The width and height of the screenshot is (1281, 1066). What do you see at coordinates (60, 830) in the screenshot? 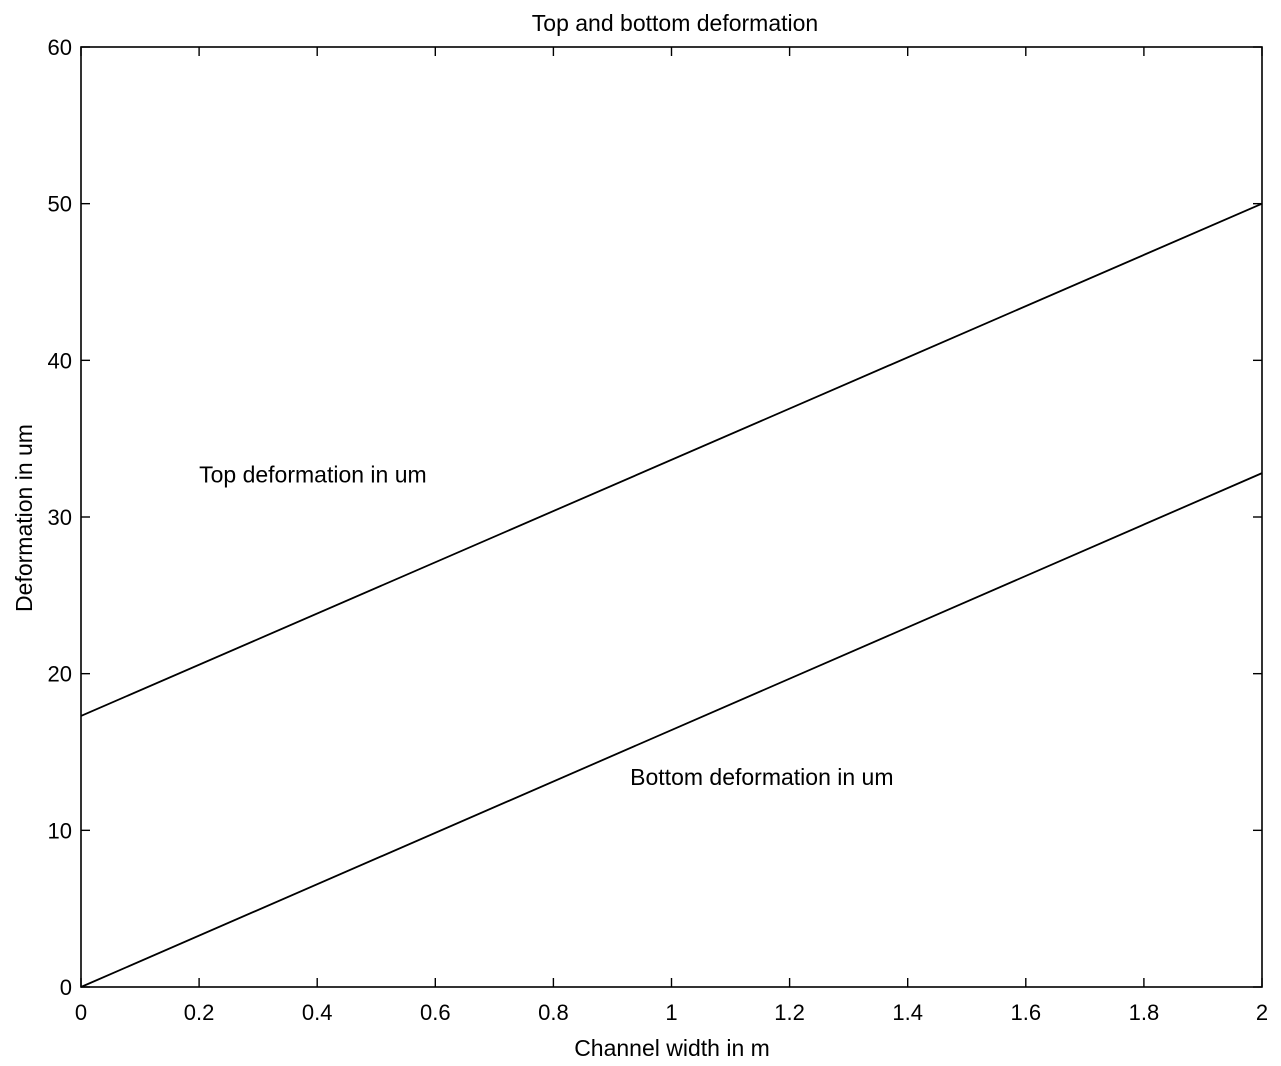
I see `y-tick-label: 10` at bounding box center [60, 830].